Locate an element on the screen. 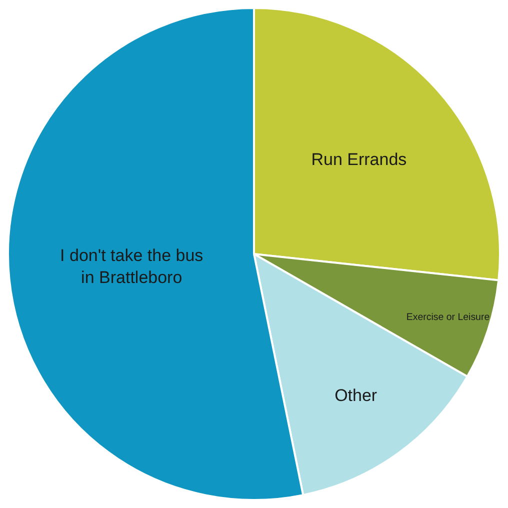 The image size is (508, 508). slice-label: I don't take the bus in Brattleboro is located at coordinates (132, 266).